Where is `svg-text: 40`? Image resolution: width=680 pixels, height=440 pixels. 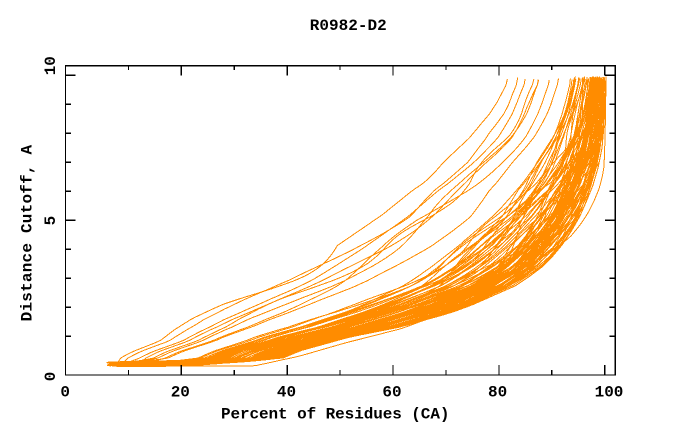 svg-text: 40 is located at coordinates (286, 392).